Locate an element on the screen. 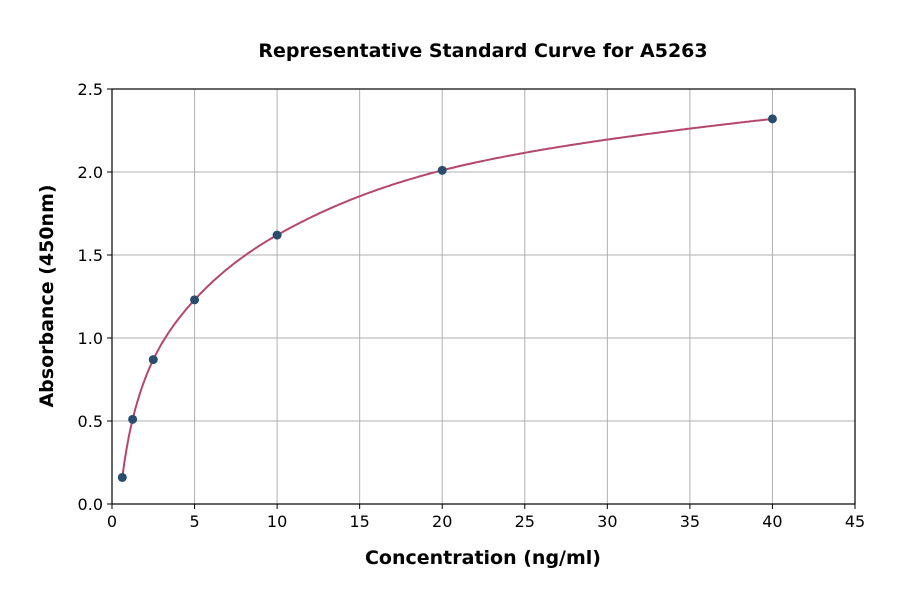  x-tick-label: 0 is located at coordinates (112, 521).